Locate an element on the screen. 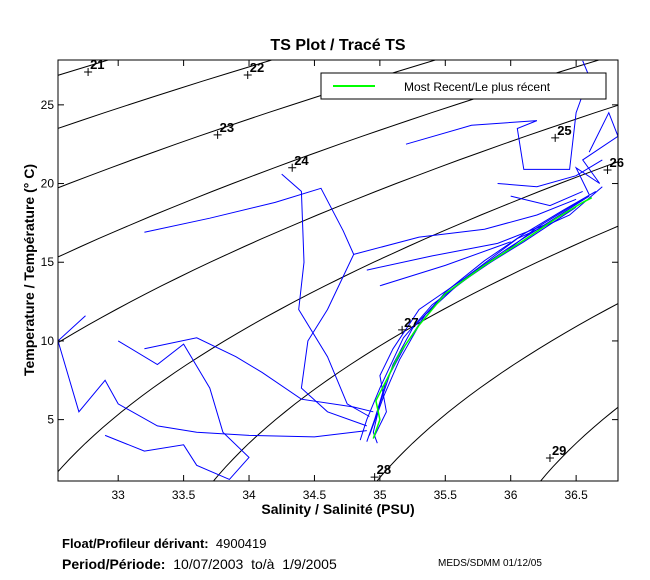 The image size is (650, 580). contour-label: 25 is located at coordinates (564, 130).